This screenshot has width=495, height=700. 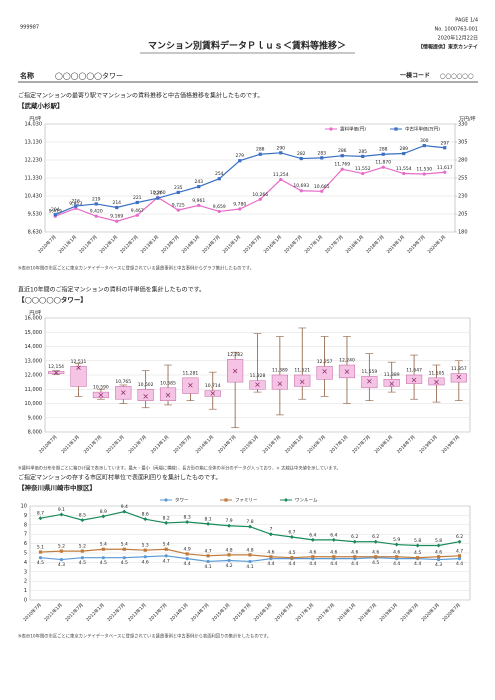 I want to click on data-label: 9,725, so click(x=178, y=206).